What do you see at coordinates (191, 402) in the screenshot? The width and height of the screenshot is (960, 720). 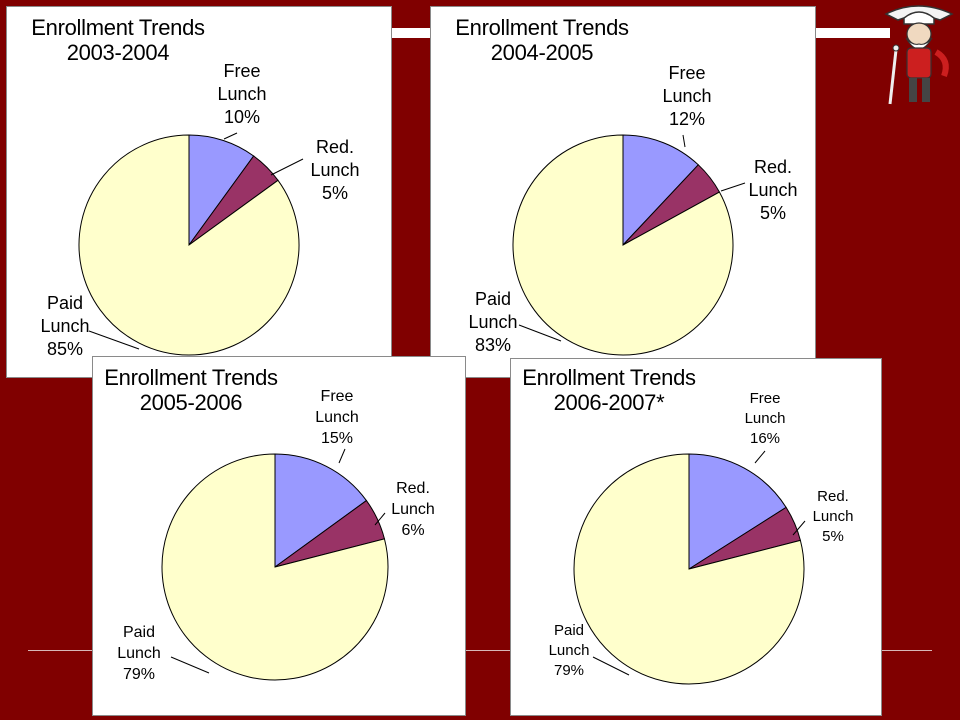 I see `chart-subtitle-text: 2005-2006` at bounding box center [191, 402].